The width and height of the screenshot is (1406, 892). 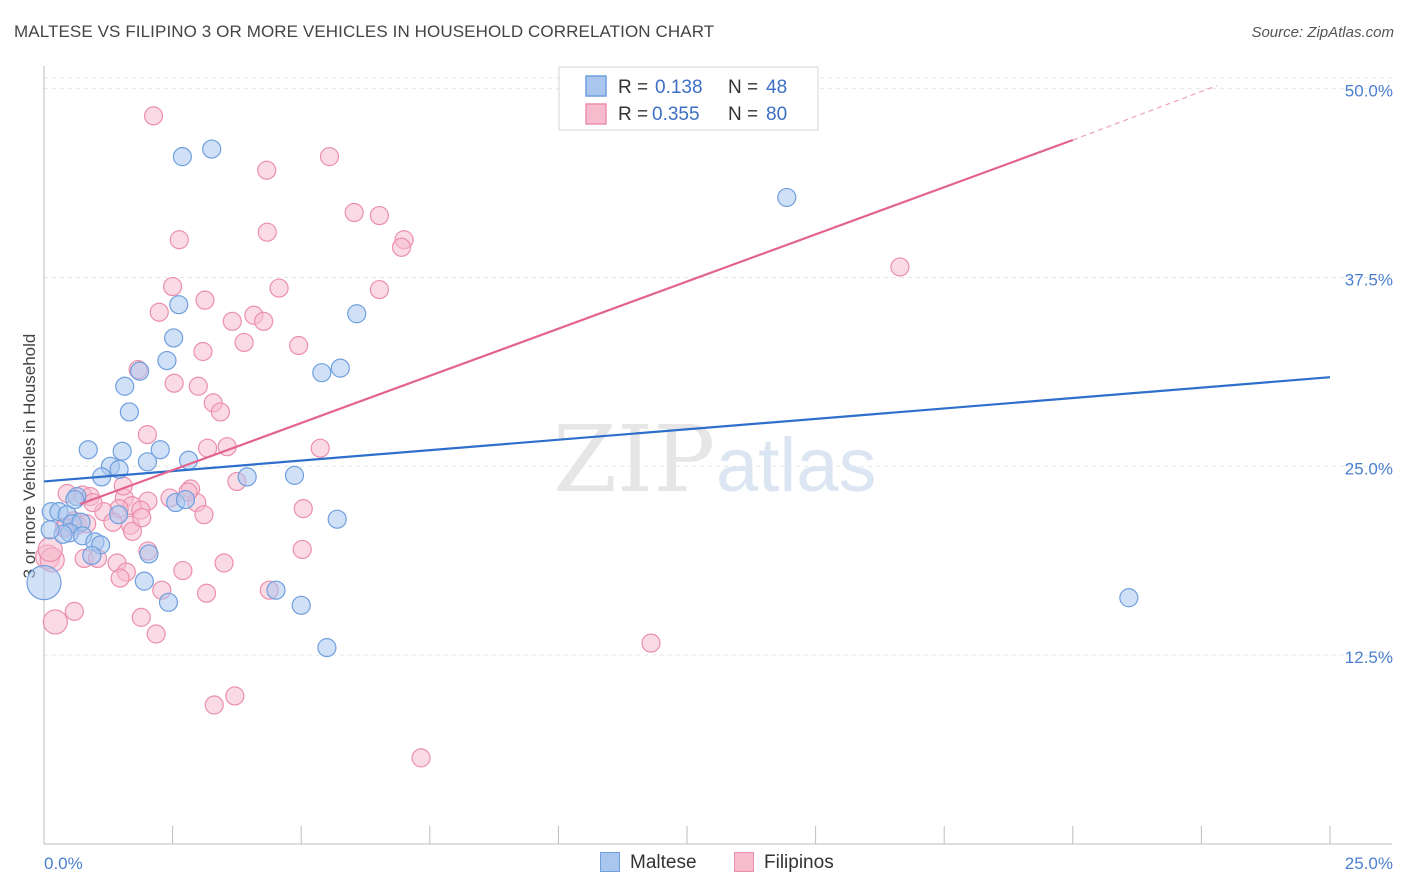 What do you see at coordinates (743, 87) in the screenshot?
I see `legend-n-label-maltese: N =` at bounding box center [743, 87].